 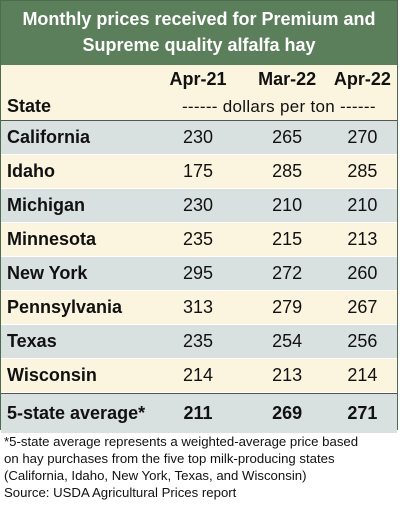 What do you see at coordinates (287, 273) in the screenshot?
I see `price-cell: 272` at bounding box center [287, 273].